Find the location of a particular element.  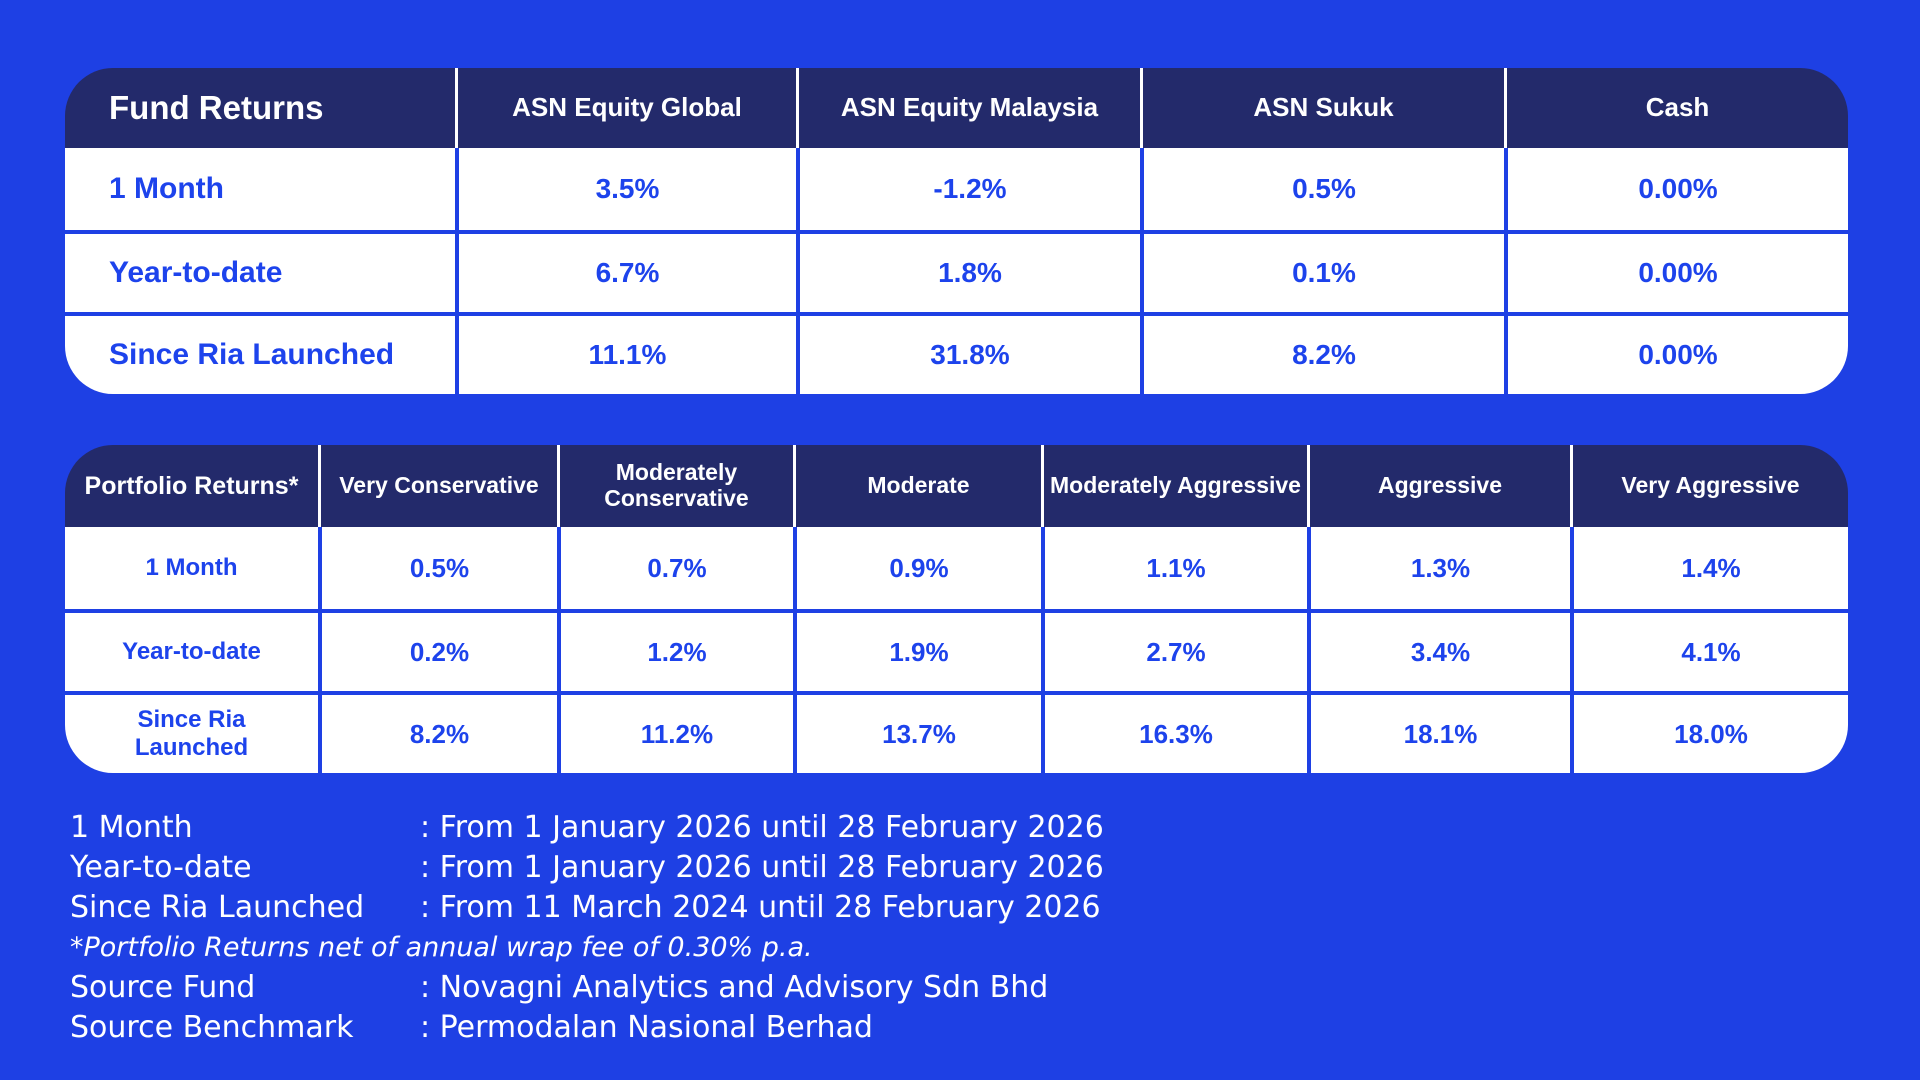

note-label: Since Ria Launched is located at coordinates (217, 907).